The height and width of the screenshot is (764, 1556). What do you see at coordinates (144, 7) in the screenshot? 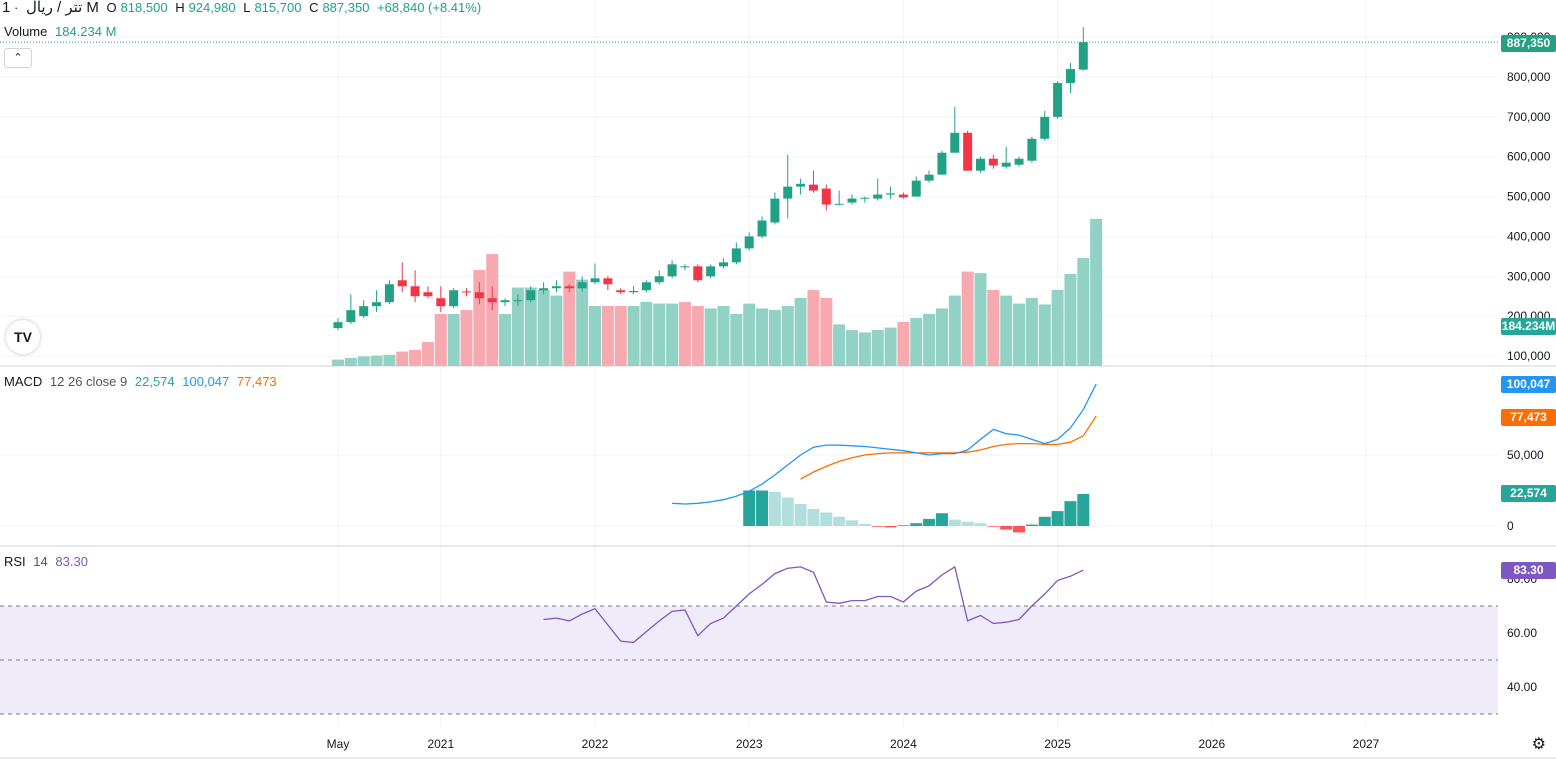
I see `open-value: 818,500` at bounding box center [144, 7].